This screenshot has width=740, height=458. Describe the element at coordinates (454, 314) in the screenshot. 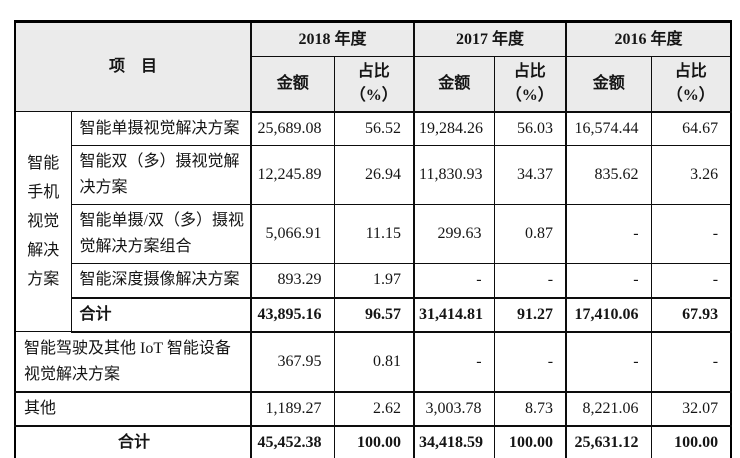

I see `amount-cell: 31,414.81` at that location.